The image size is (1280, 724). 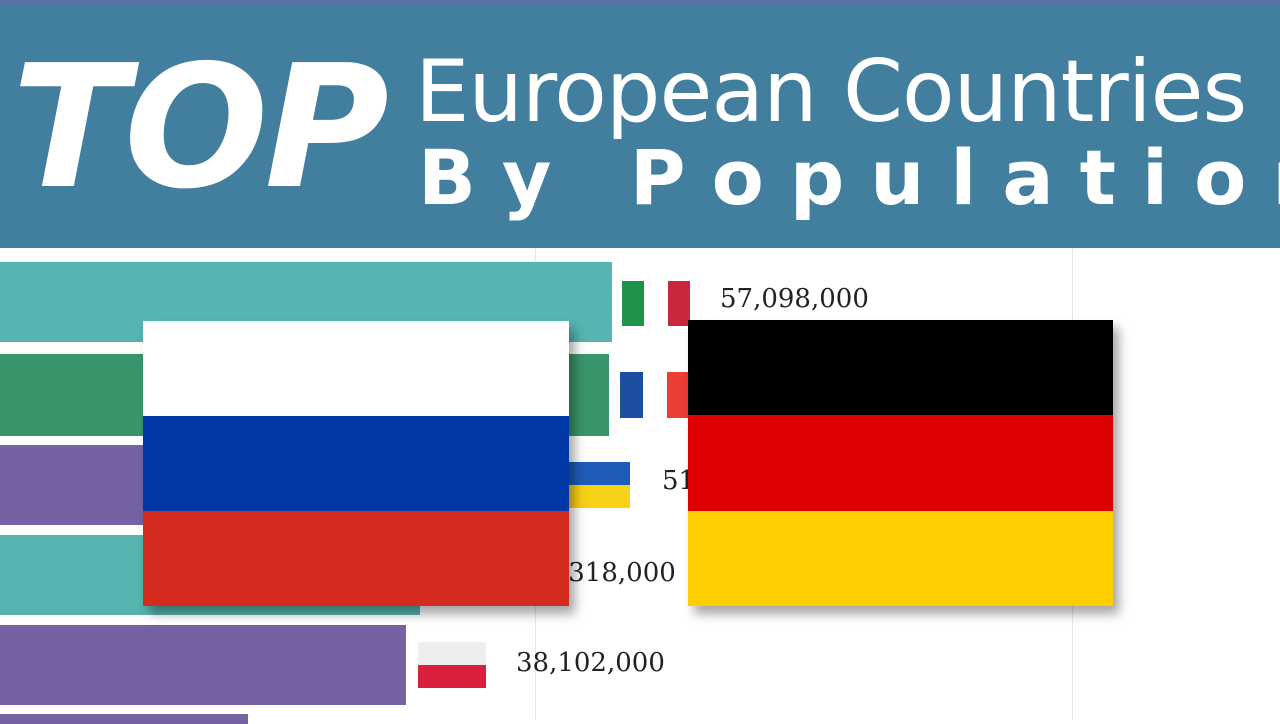 I want to click on italy-flag-icon, so click(x=656, y=303).